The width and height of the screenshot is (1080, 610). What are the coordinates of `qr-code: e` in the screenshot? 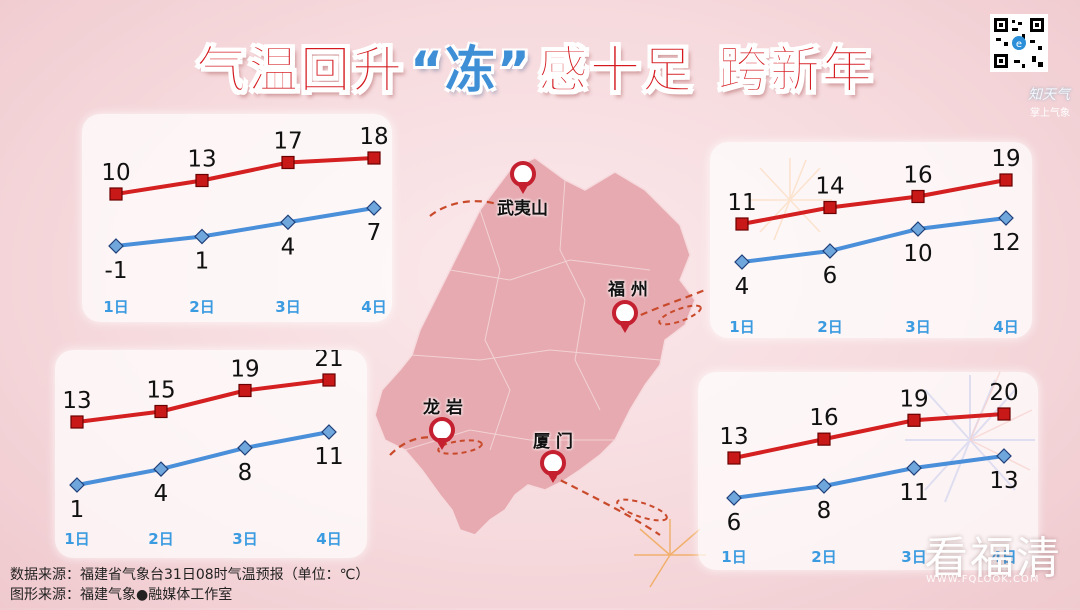 It's located at (1019, 43).